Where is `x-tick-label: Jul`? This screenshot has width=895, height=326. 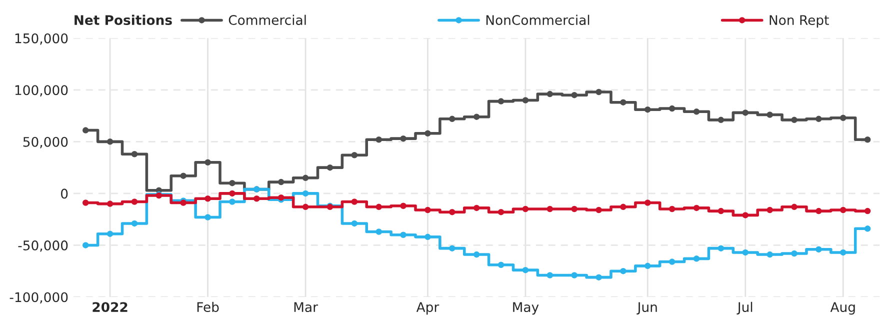
x-tick-label: Jul is located at coordinates (744, 308).